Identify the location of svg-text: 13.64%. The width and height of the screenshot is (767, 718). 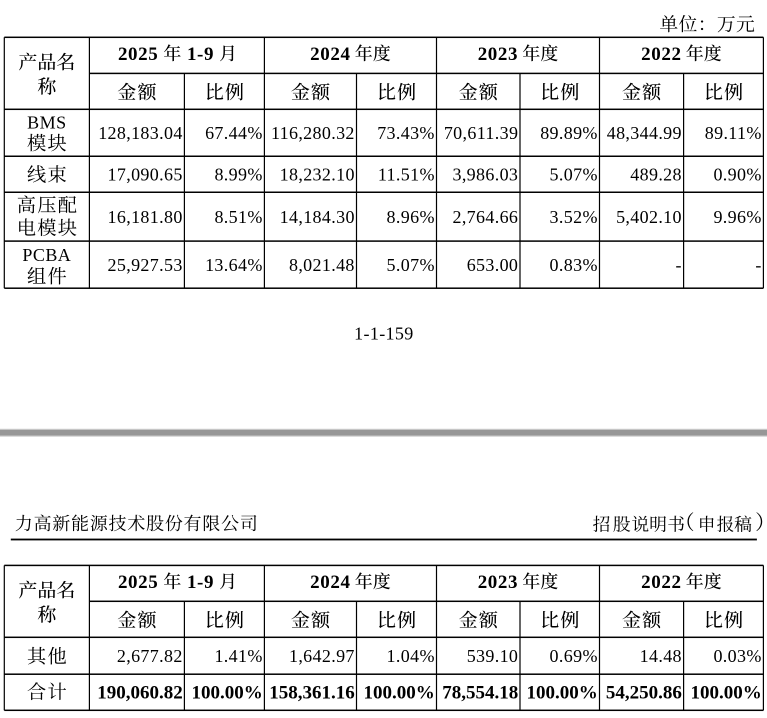
(234, 265).